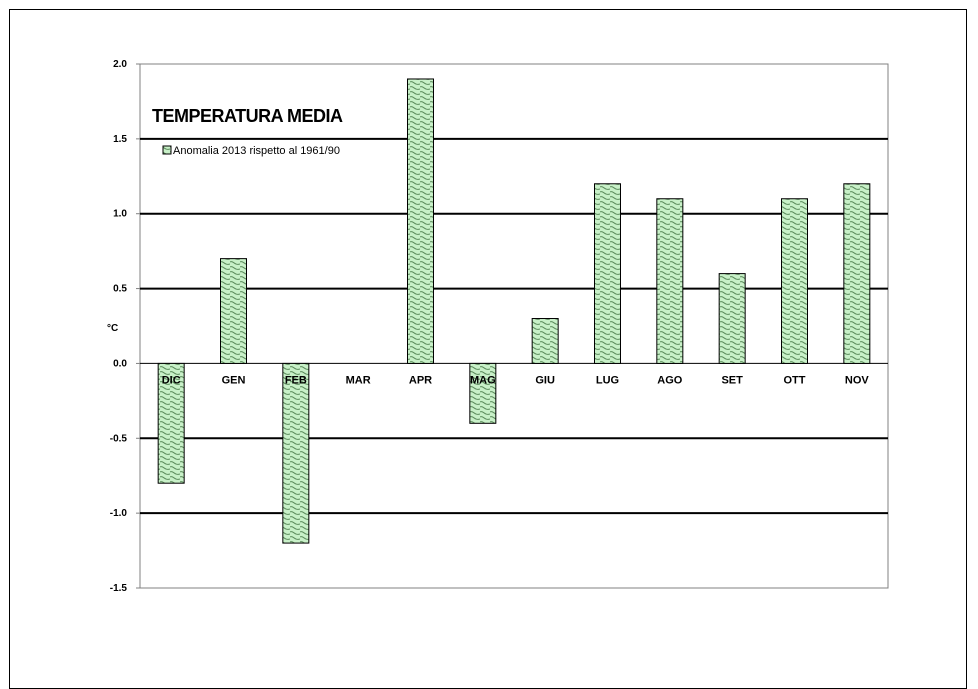  Describe the element at coordinates (167, 150) in the screenshot. I see `legend-swatch` at that location.